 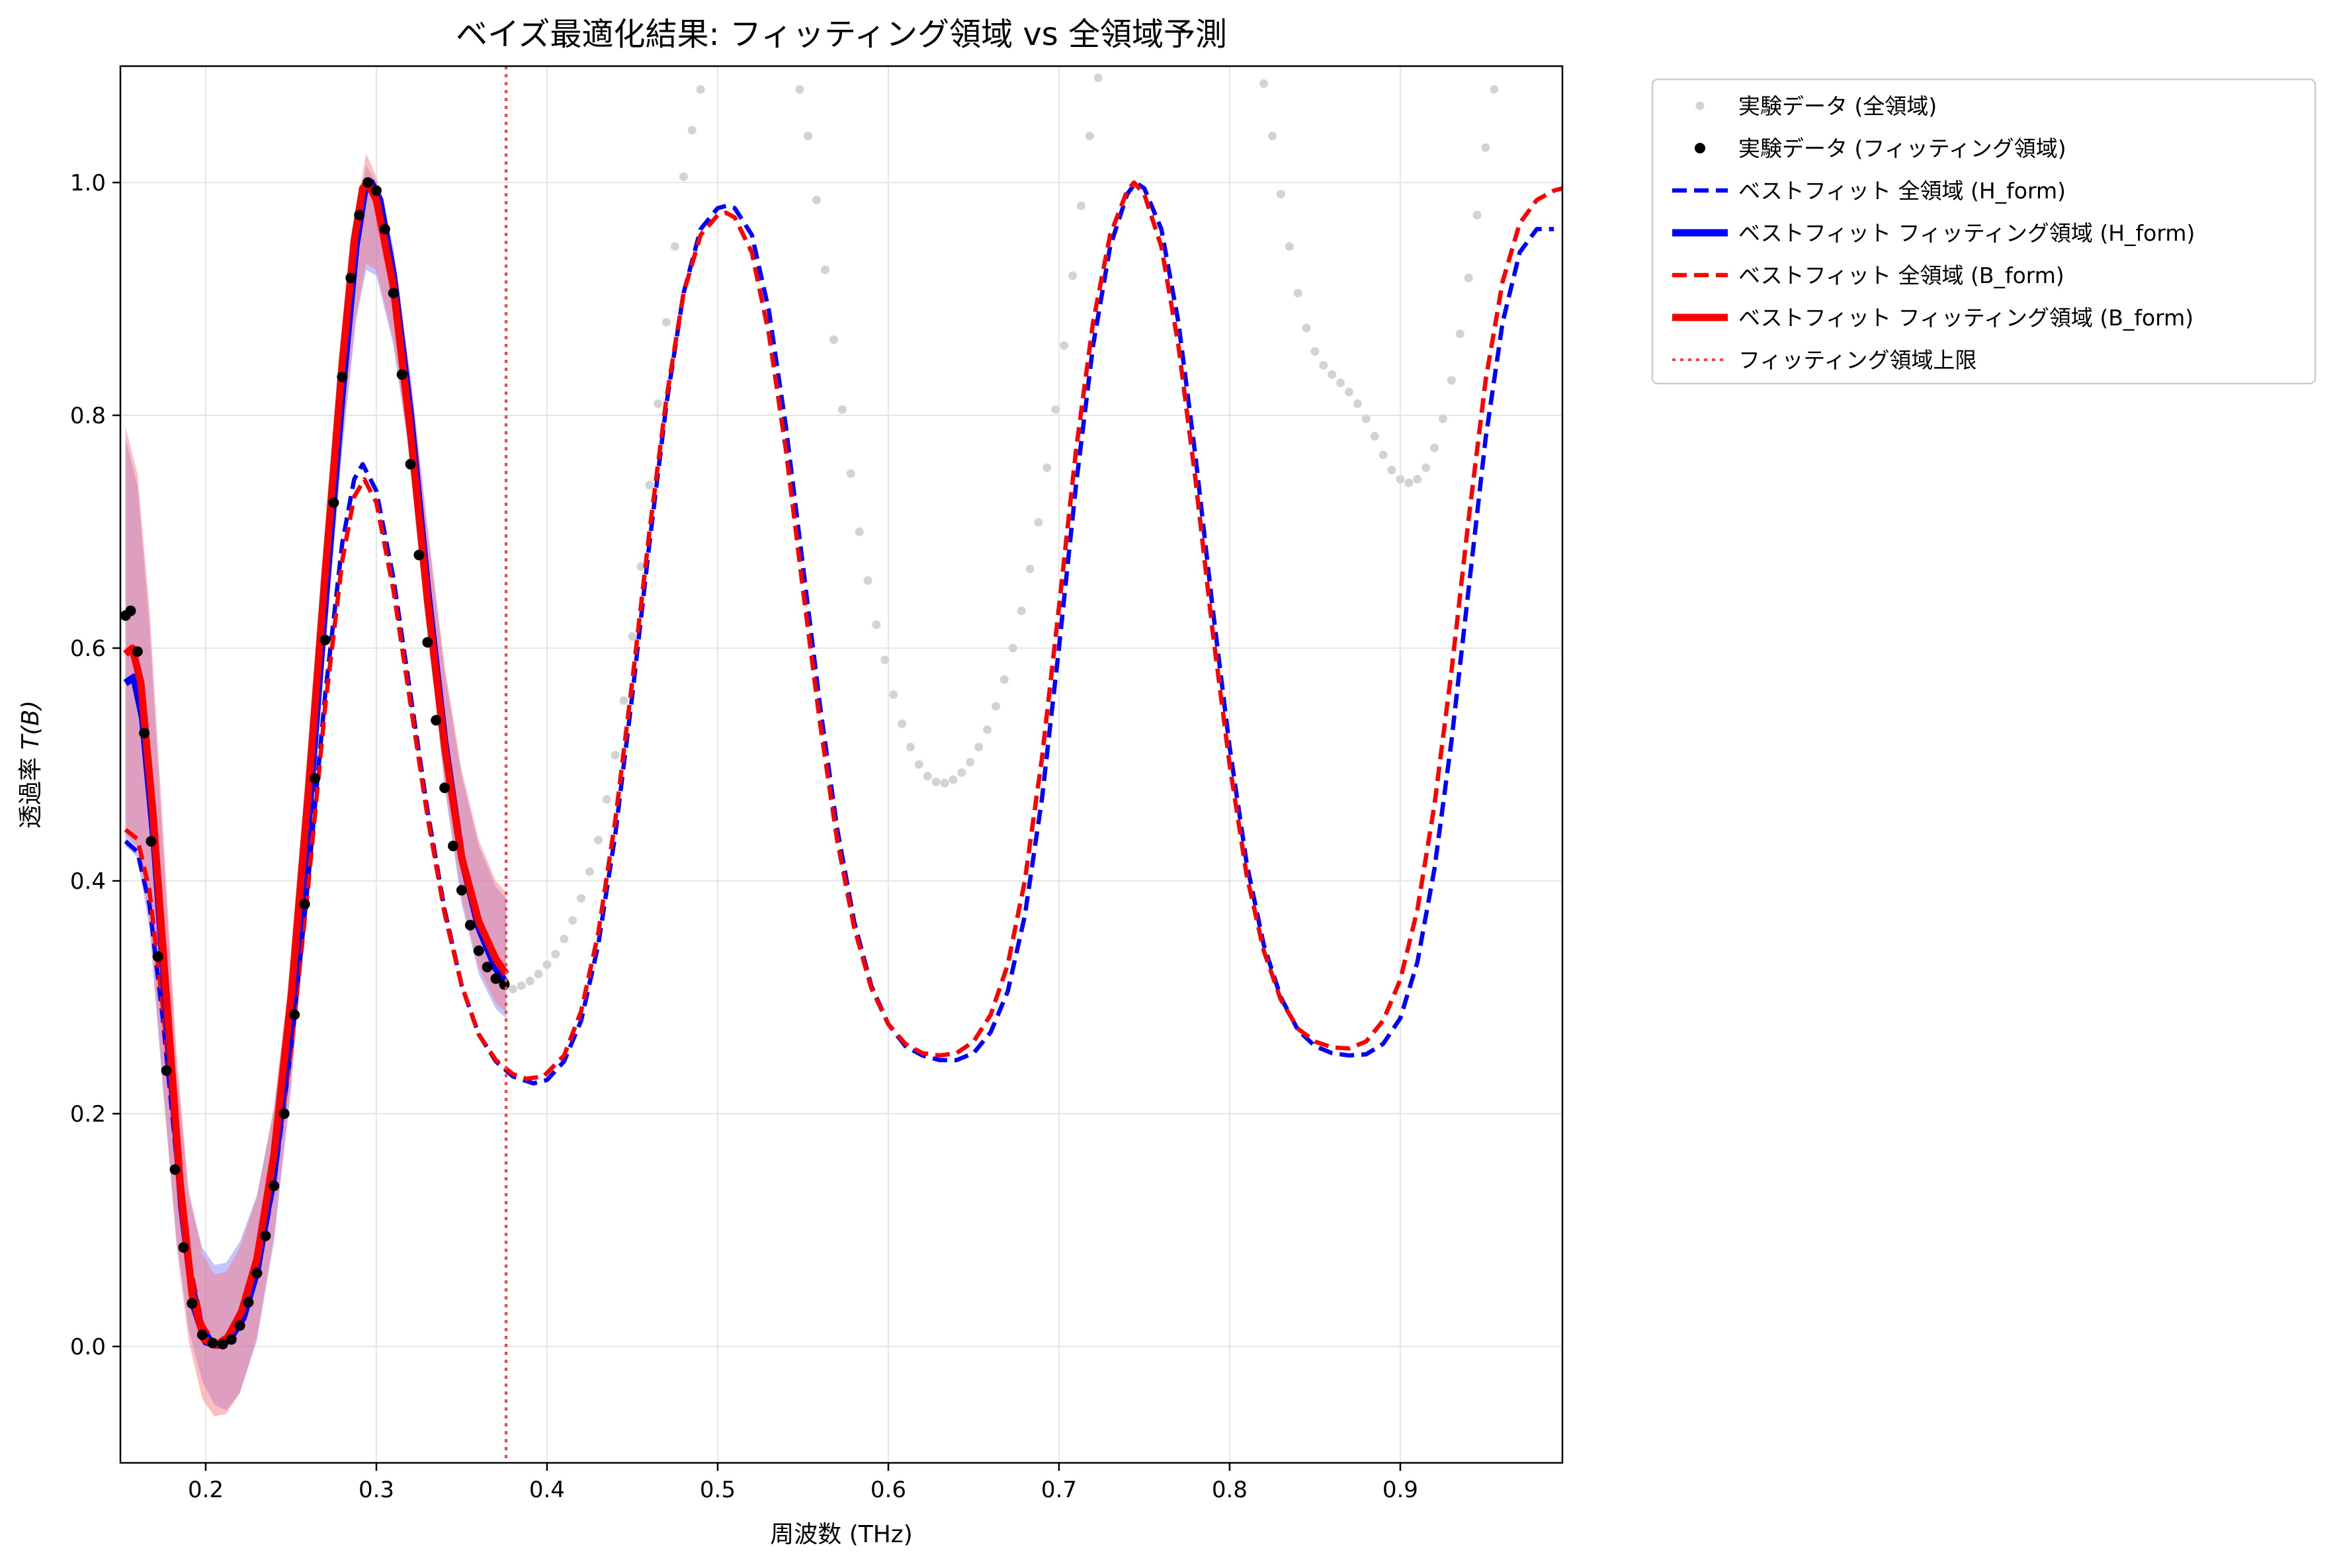 I want to click on b-form-fit-line, so click(x=316, y=764).